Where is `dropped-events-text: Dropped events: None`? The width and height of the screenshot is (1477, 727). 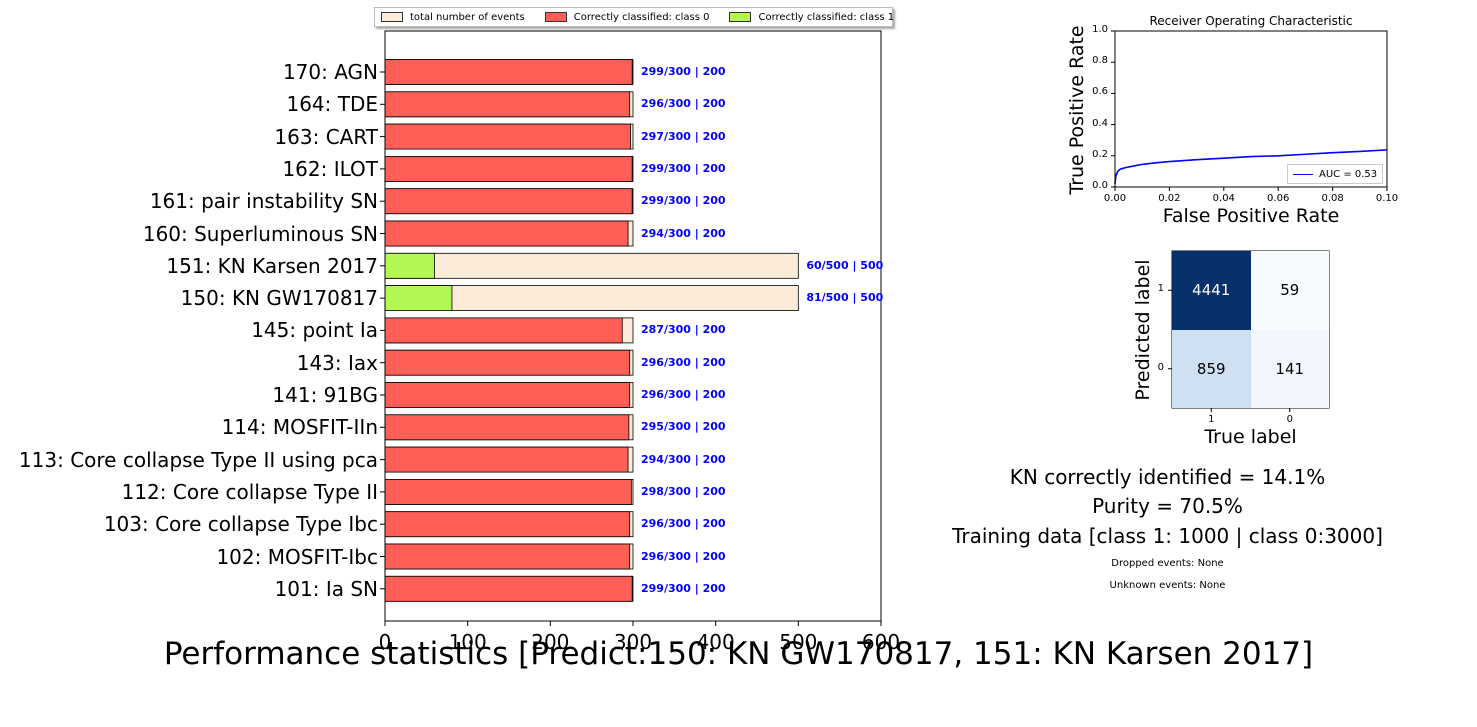
dropped-events-text: Dropped events: None is located at coordinates (1167, 563).